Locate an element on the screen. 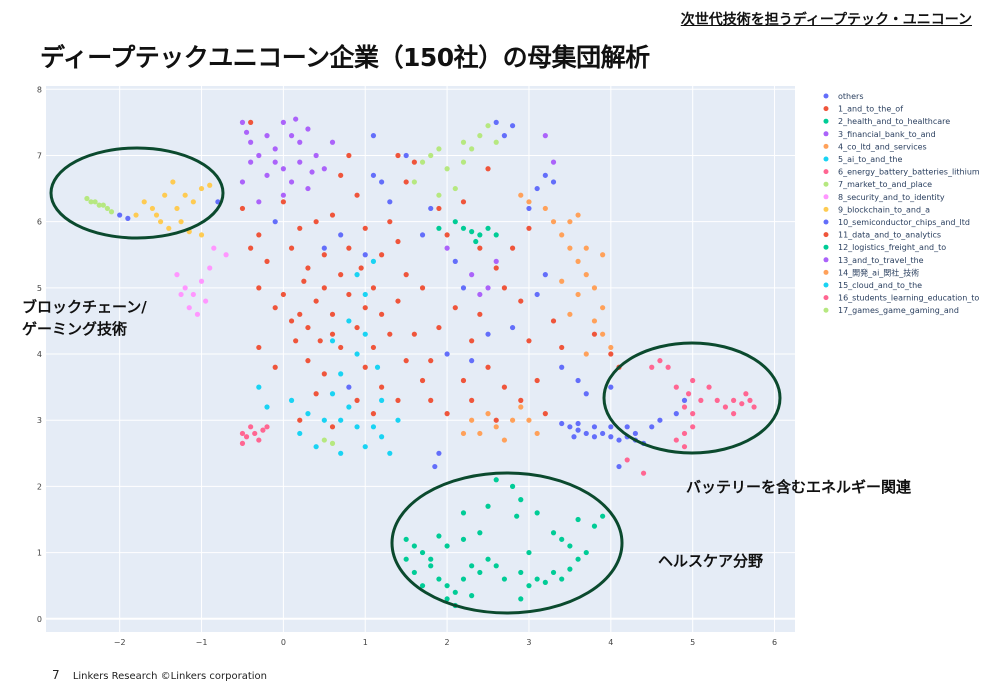 This screenshot has height=692, width=1000. legend-label: 17_games_game_gaming_and is located at coordinates (898, 310).